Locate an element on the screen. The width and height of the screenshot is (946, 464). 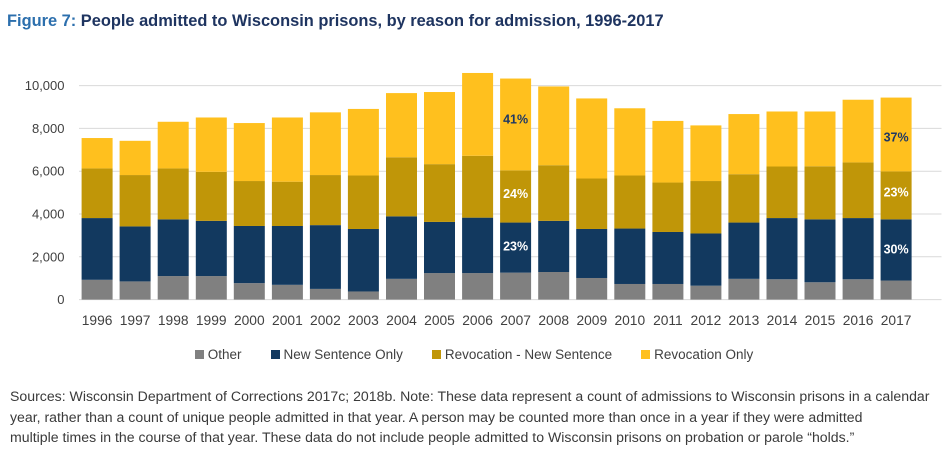
svg-text: 2009 is located at coordinates (591, 320).